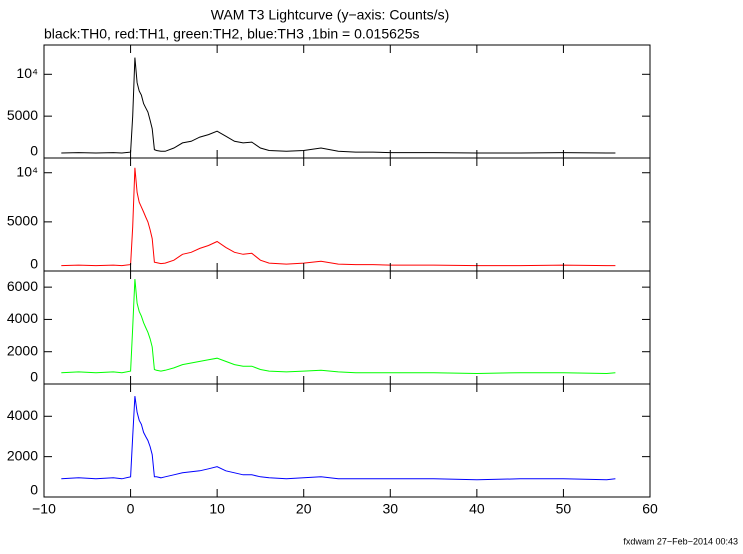  What do you see at coordinates (390, 509) in the screenshot?
I see `x-tick-label: 30` at bounding box center [390, 509].